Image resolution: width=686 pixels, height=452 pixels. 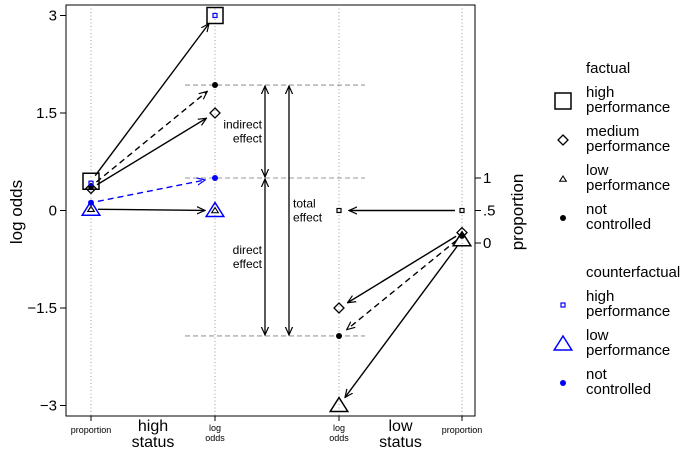 I want to click on right-tick-label: 1, so click(x=487, y=178).